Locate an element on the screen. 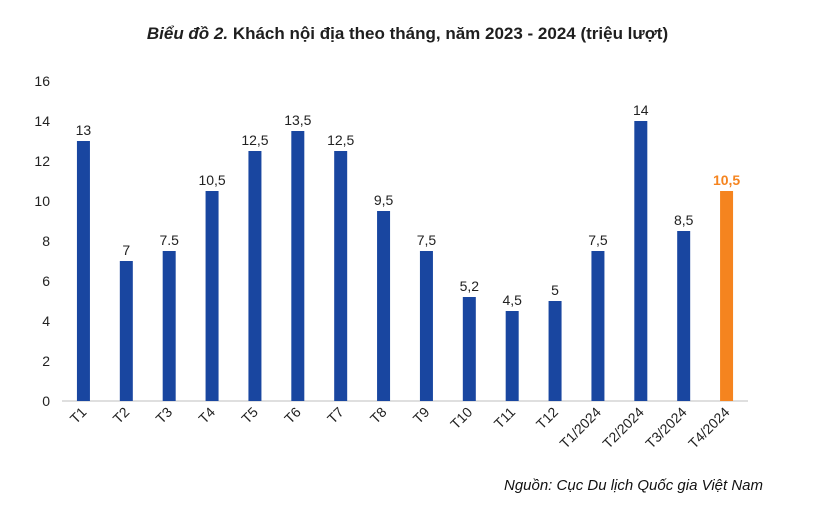 The width and height of the screenshot is (815, 520). y-tick-label: 6 is located at coordinates (46, 281).